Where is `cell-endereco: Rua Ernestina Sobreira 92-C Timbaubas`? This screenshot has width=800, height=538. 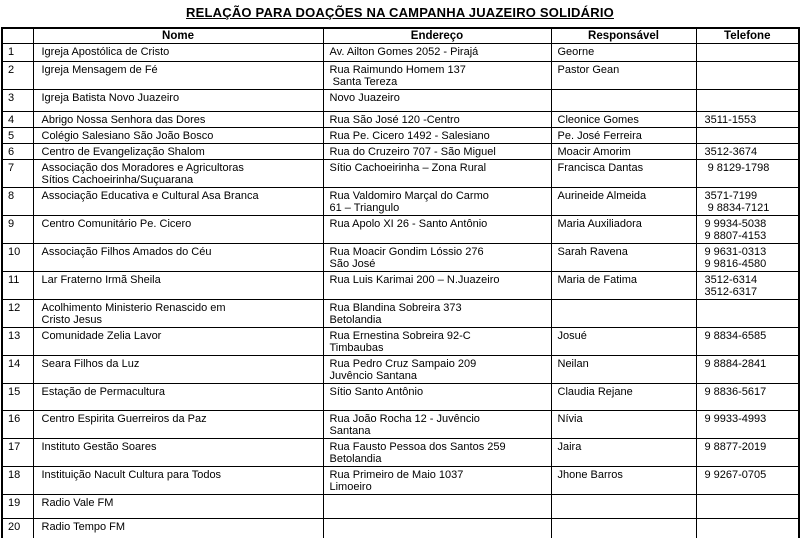
cell-endereco: Rua Ernestina Sobreira 92-C Timbaubas is located at coordinates (437, 341).